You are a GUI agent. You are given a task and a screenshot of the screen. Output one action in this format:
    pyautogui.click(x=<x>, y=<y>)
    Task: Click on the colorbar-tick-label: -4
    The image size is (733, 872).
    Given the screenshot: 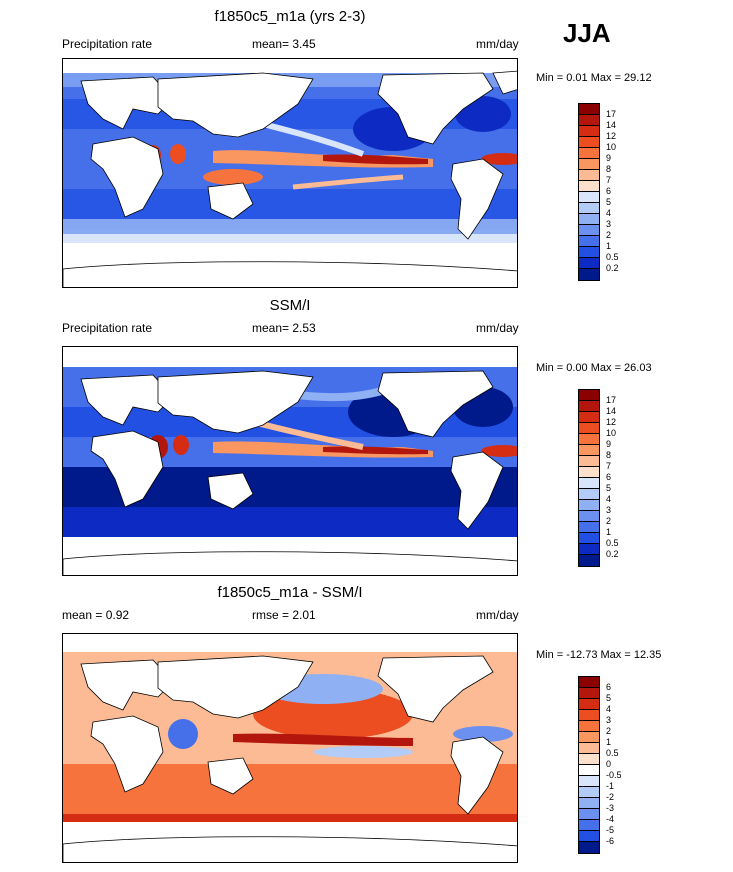 What is the action you would take?
    pyautogui.click(x=610, y=819)
    